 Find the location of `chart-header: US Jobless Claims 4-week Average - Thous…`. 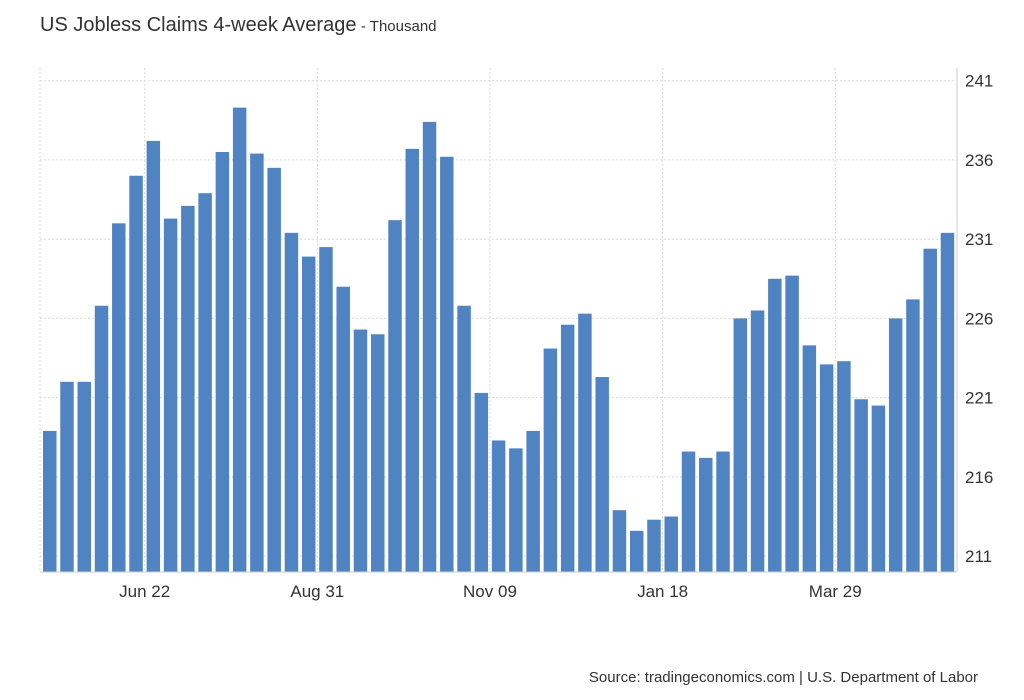

chart-header: US Jobless Claims 4-week Average - Thous… is located at coordinates (238, 25).